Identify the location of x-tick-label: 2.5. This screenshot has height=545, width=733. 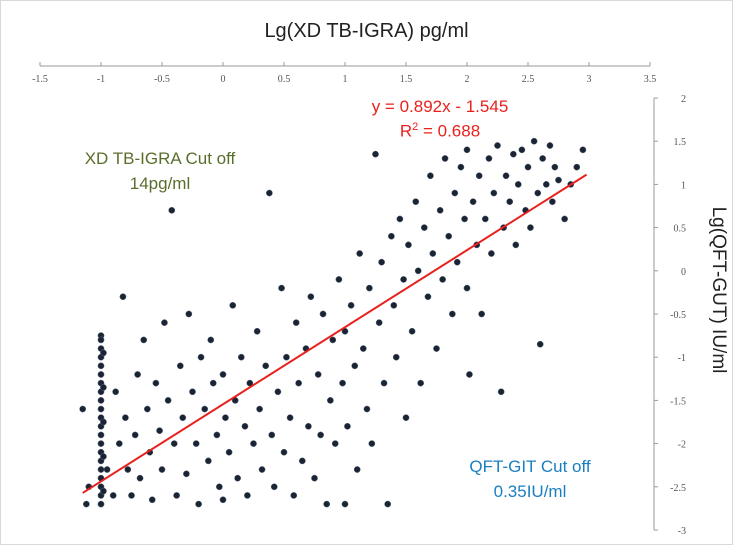
(528, 79).